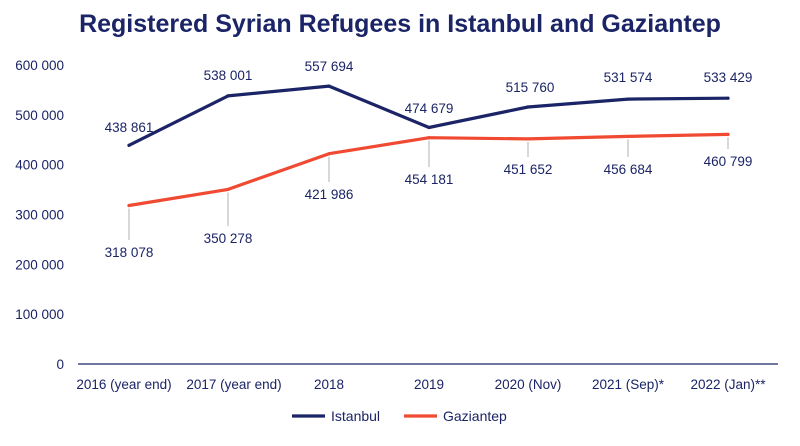  I want to click on istanbul-data-label: 538 001, so click(228, 75).